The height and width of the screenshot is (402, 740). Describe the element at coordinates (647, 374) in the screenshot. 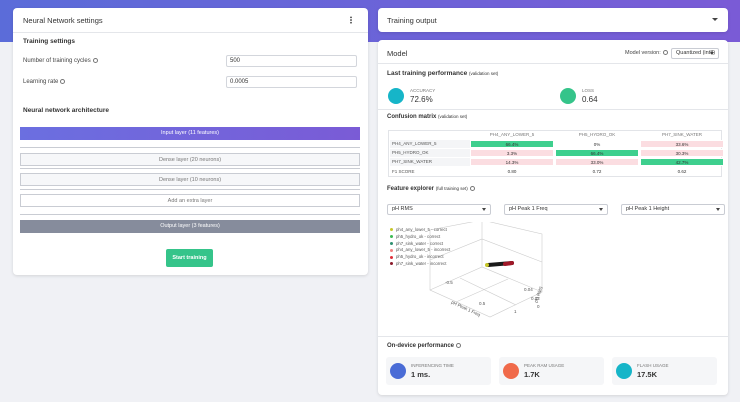

I see `perf-value: 17.5K` at that location.